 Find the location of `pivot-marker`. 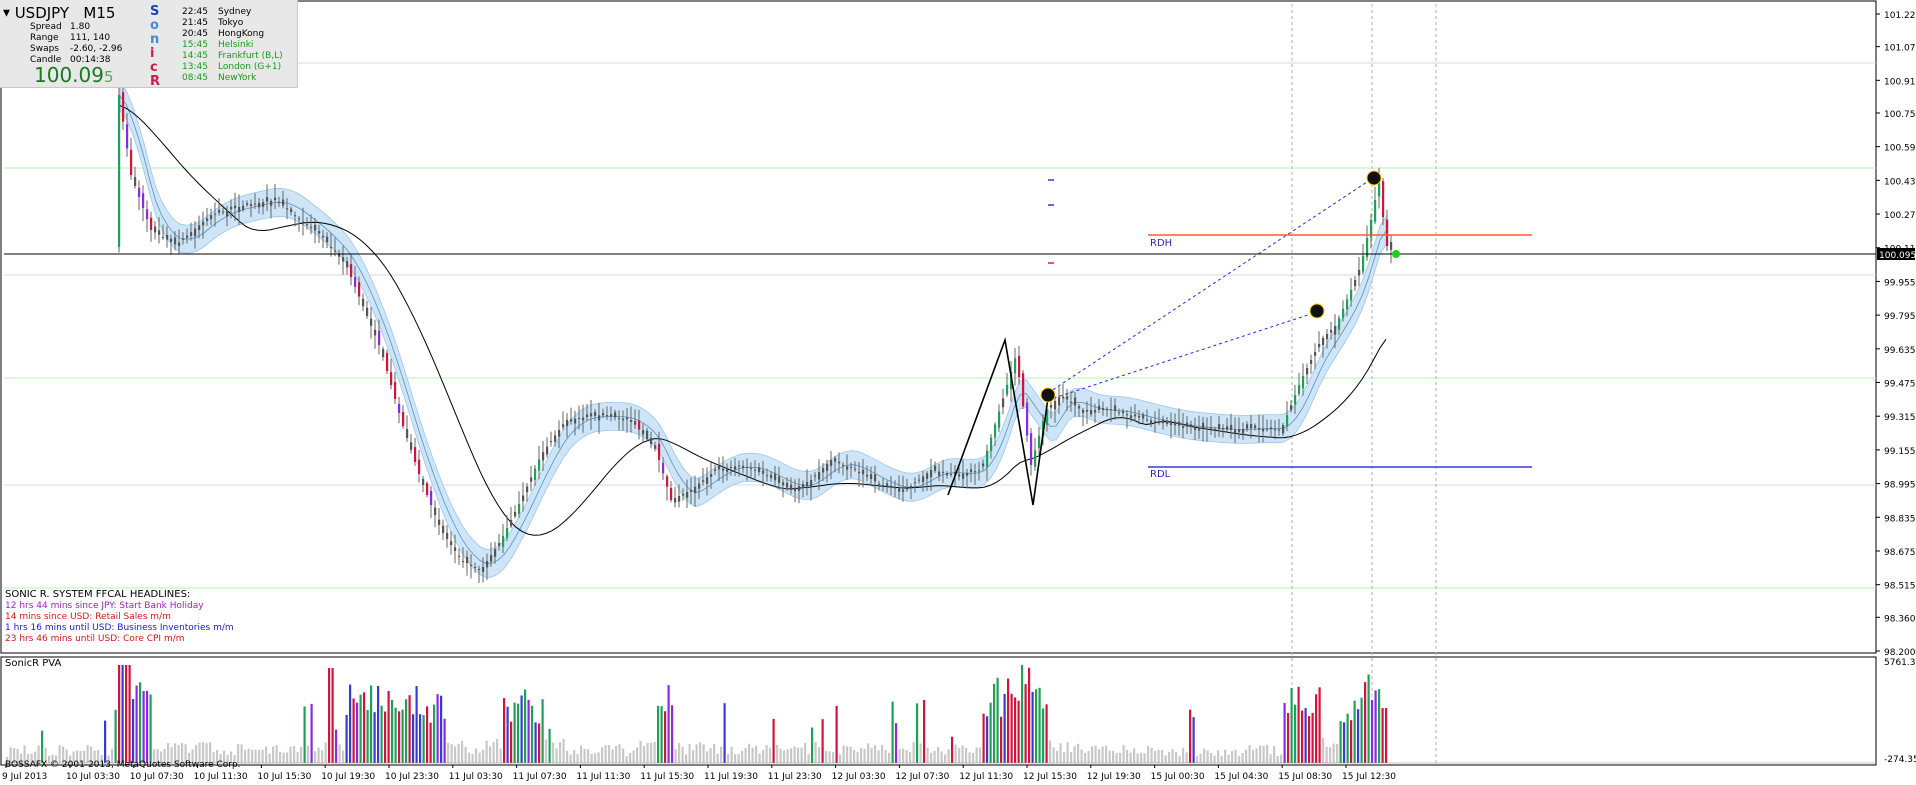

pivot-marker is located at coordinates (1374, 178).